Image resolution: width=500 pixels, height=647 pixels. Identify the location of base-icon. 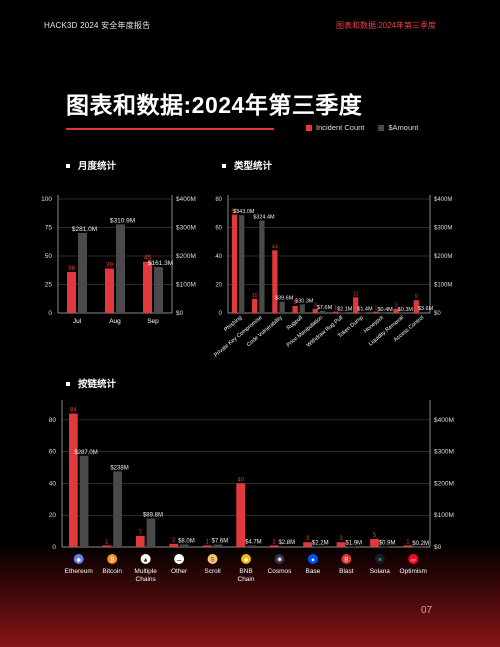
(312, 559).